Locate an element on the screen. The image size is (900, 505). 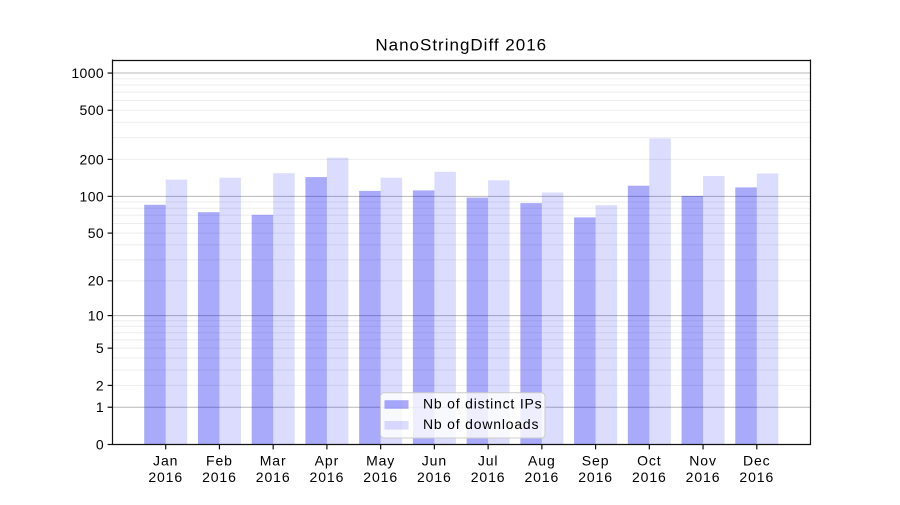
svg-text: Aug is located at coordinates (542, 461).